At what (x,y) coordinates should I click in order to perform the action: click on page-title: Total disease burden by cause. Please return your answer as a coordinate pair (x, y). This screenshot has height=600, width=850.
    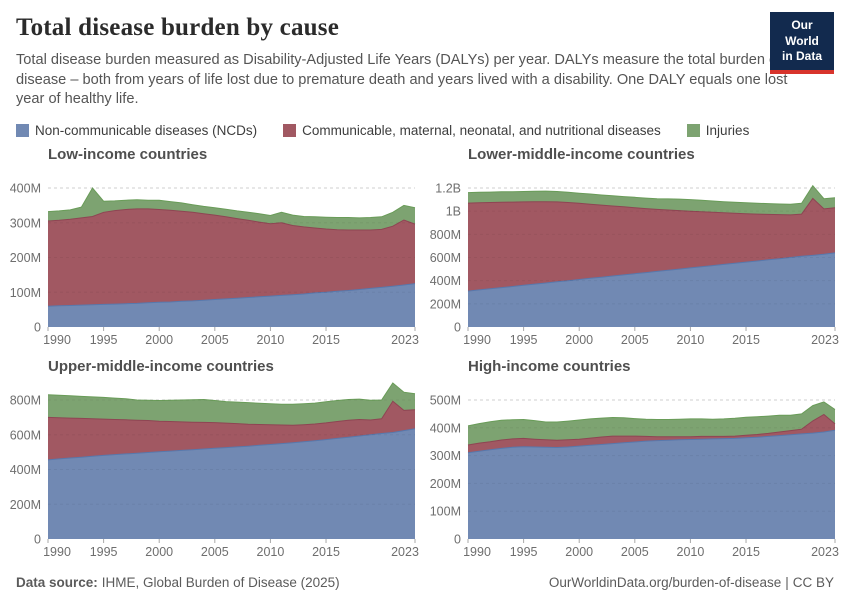
    Looking at the image, I should click on (177, 27).